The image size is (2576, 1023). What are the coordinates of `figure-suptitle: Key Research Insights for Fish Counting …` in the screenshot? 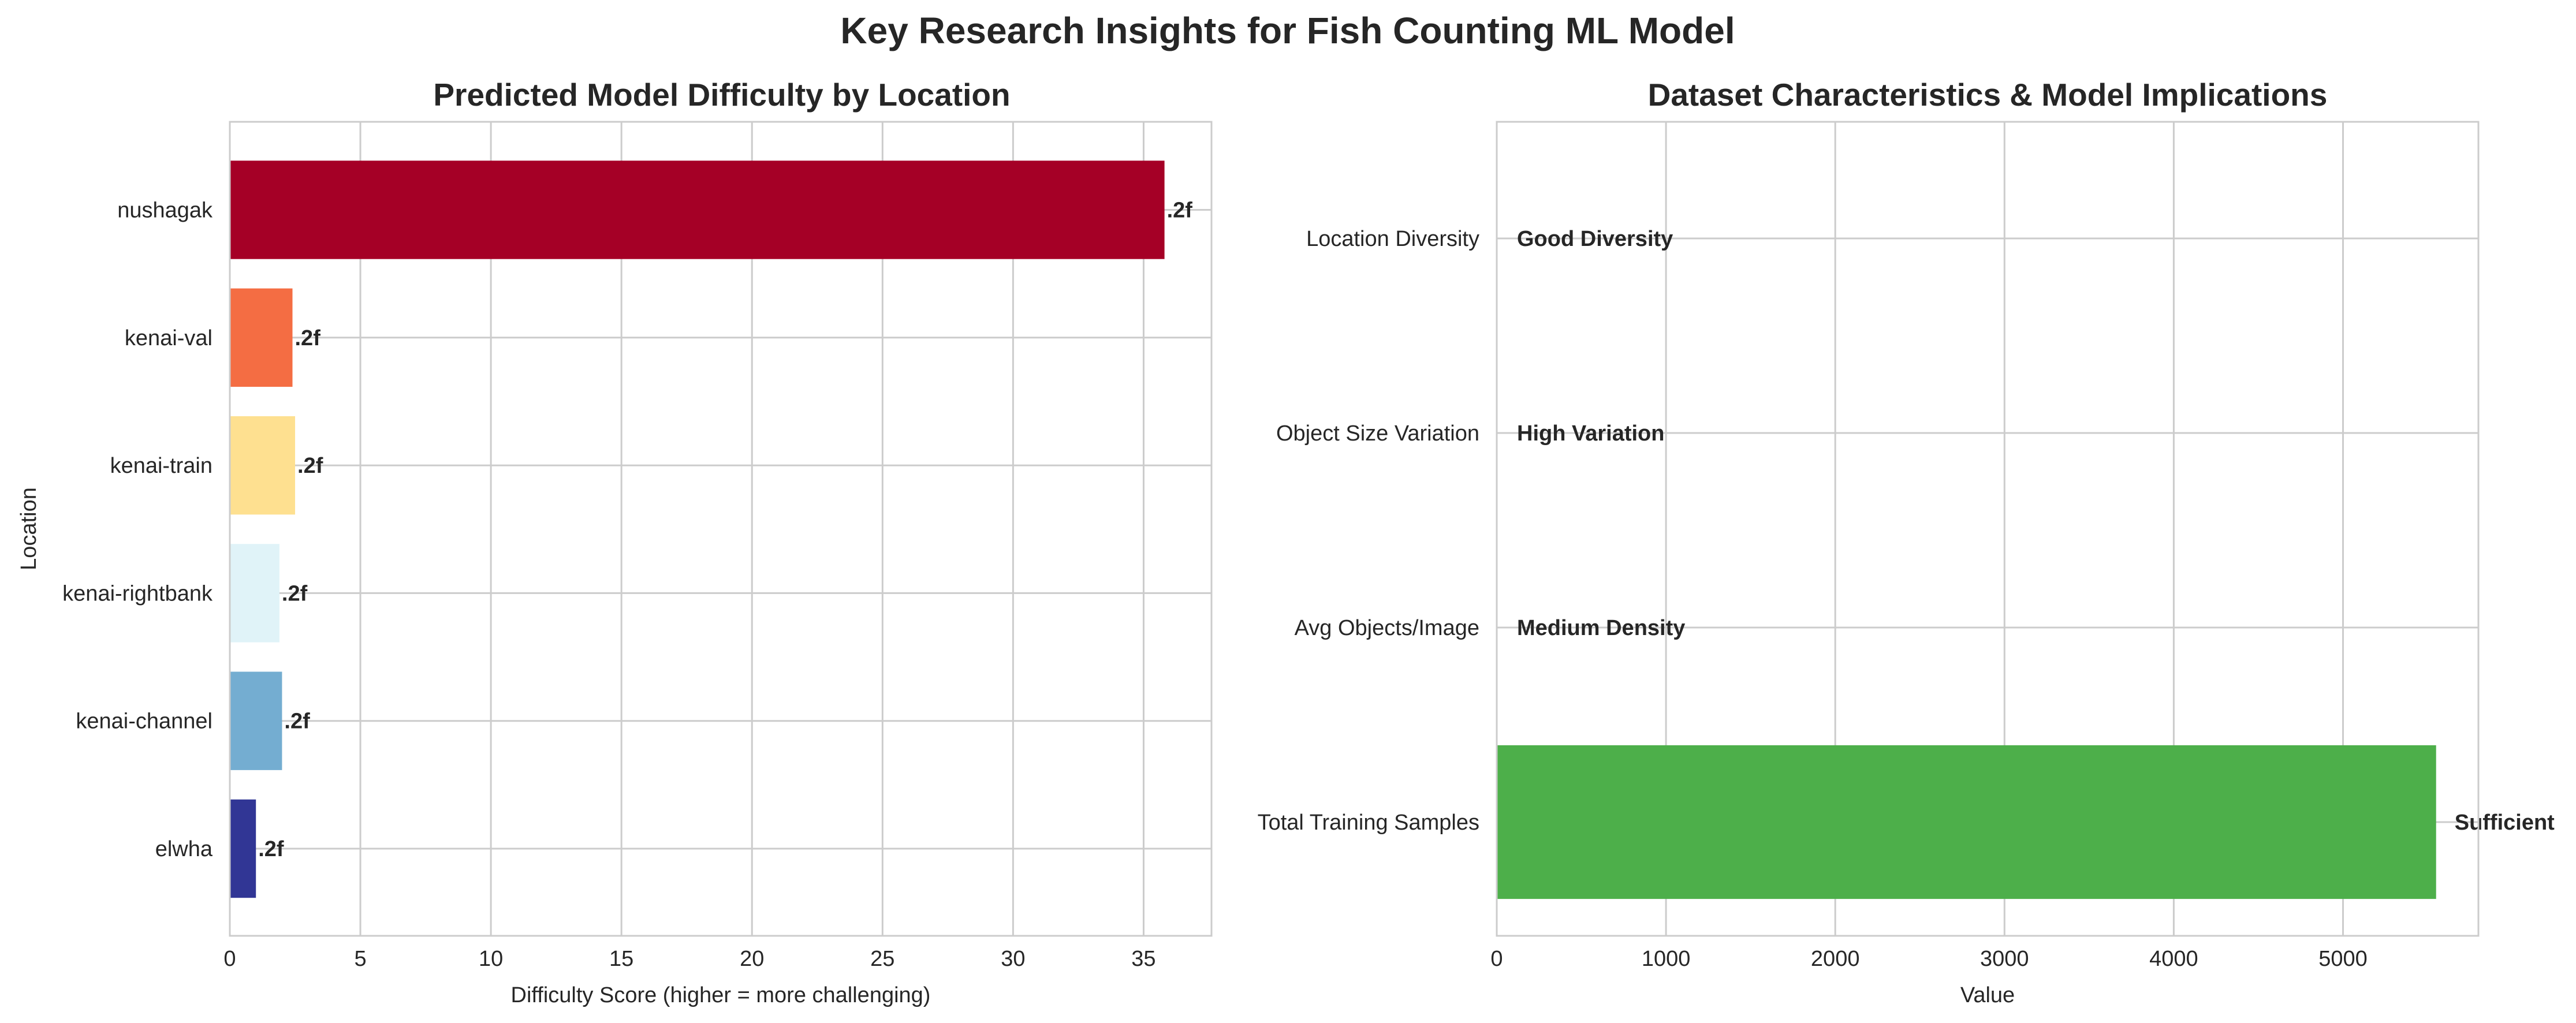 It's located at (1287, 30).